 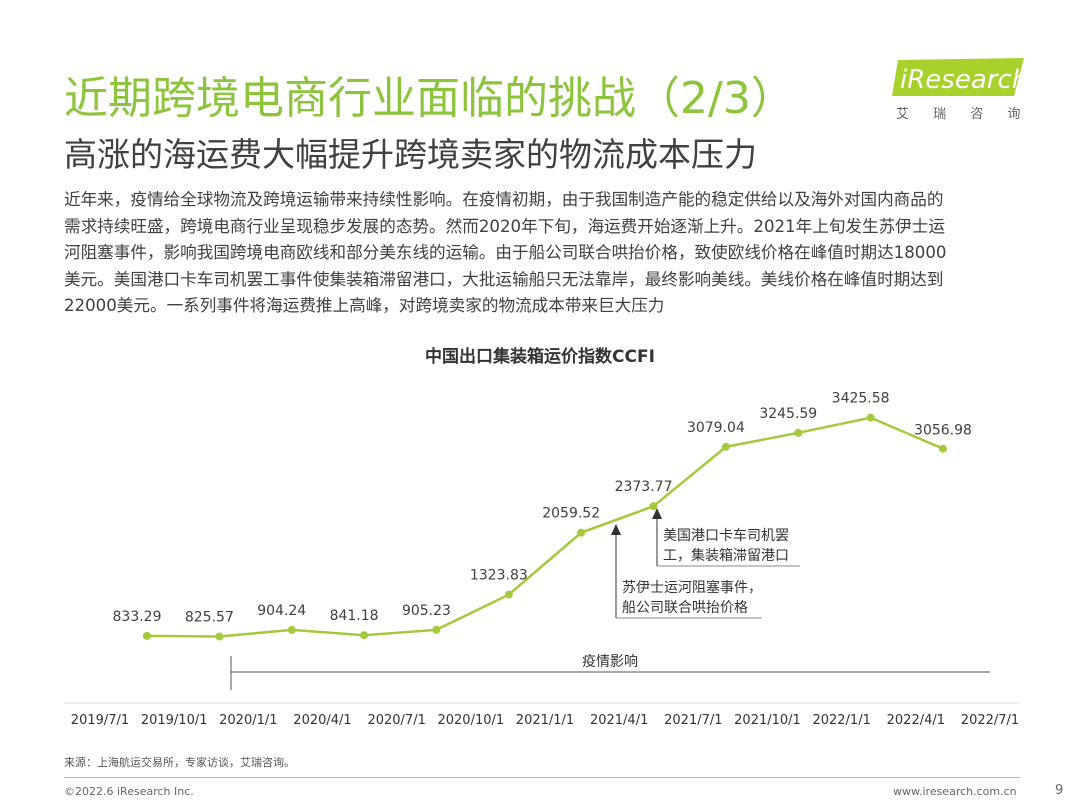 I want to click on x-tick-label: 2022/1/1, so click(x=841, y=720).